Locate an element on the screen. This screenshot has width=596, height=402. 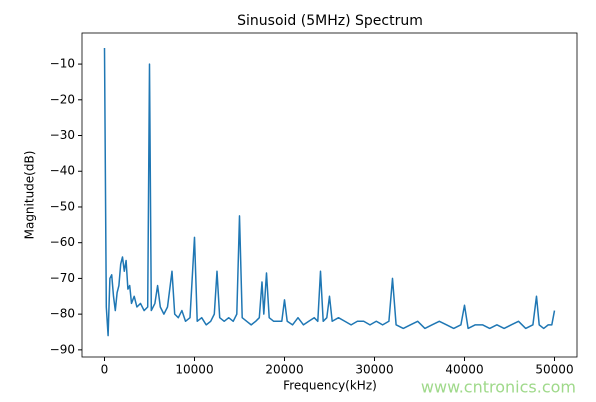
y-tick-label: −10 is located at coordinates (62, 64).